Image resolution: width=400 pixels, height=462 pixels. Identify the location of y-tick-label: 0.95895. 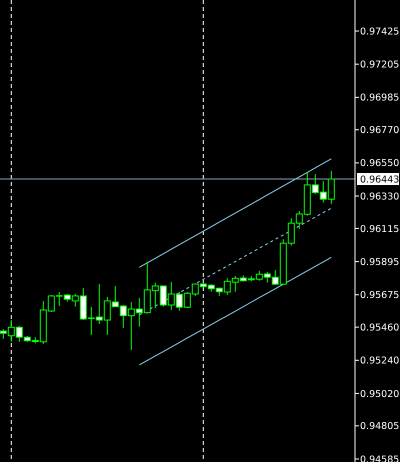
(380, 262).